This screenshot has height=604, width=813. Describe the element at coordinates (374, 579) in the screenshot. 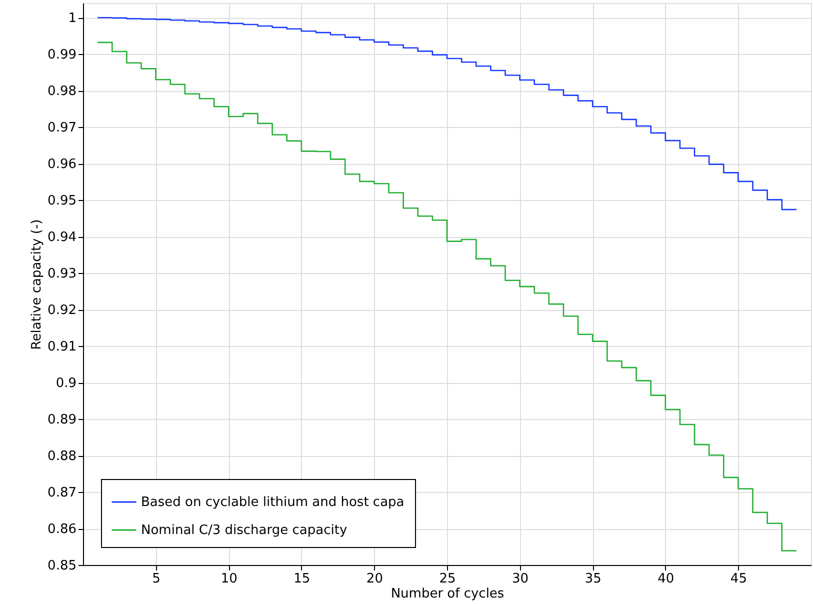

I see `x-tick-label: 20` at that location.